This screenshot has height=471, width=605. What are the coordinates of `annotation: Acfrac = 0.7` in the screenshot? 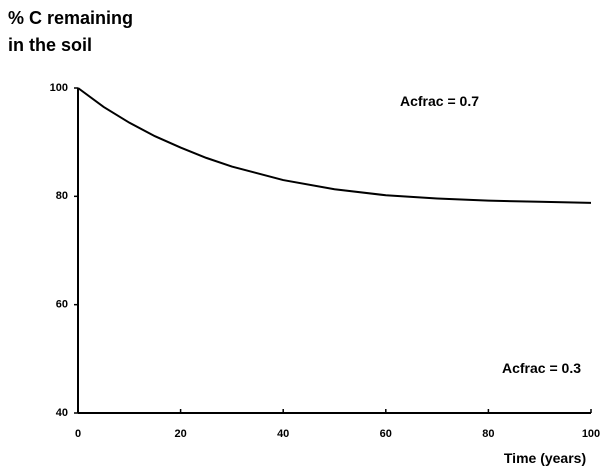 It's located at (439, 101).